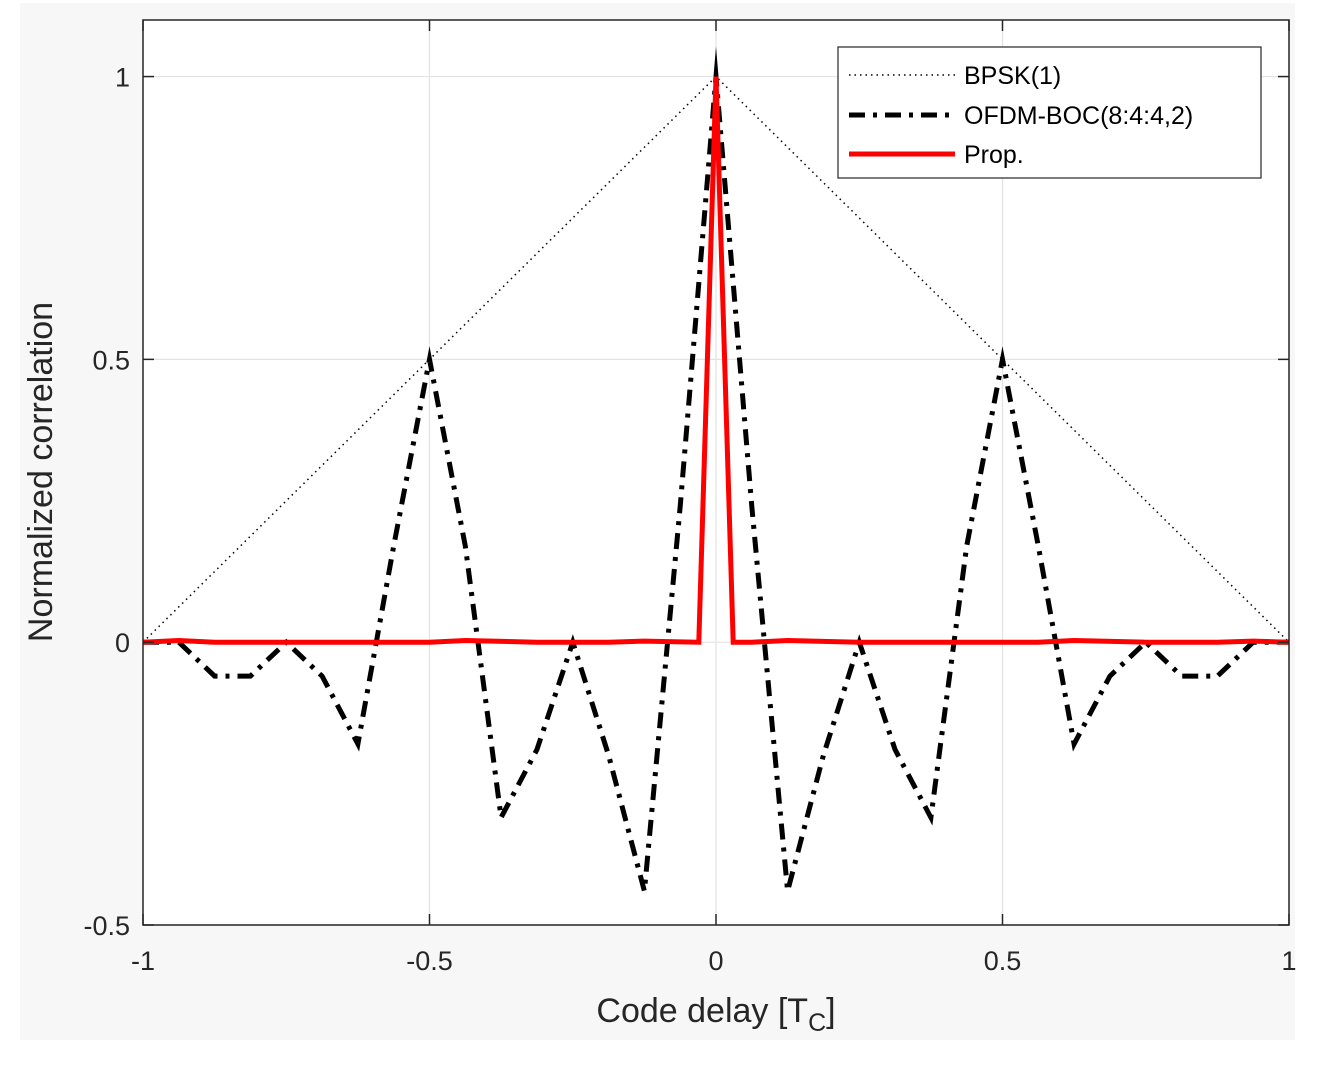  I want to click on legend-label-ofdm-boc: OFDM-BOC(8:4:4,2), so click(1078, 116).